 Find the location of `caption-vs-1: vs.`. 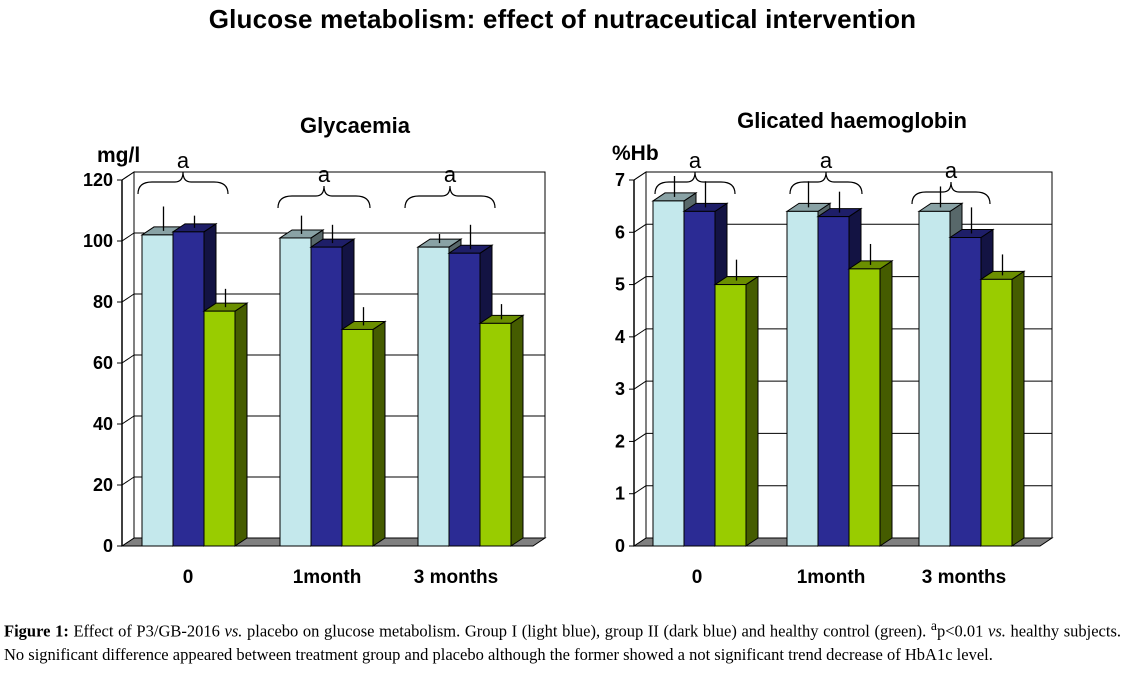

caption-vs-1: vs. is located at coordinates (233, 631).